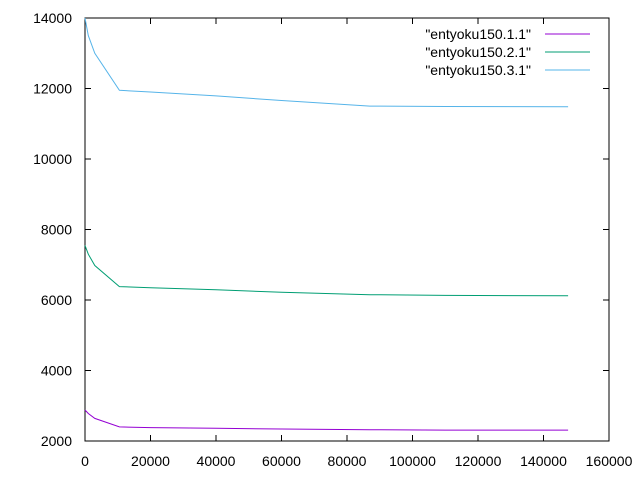 The image size is (640, 480). I want to click on y-tick-label: 6000, so click(56, 300).